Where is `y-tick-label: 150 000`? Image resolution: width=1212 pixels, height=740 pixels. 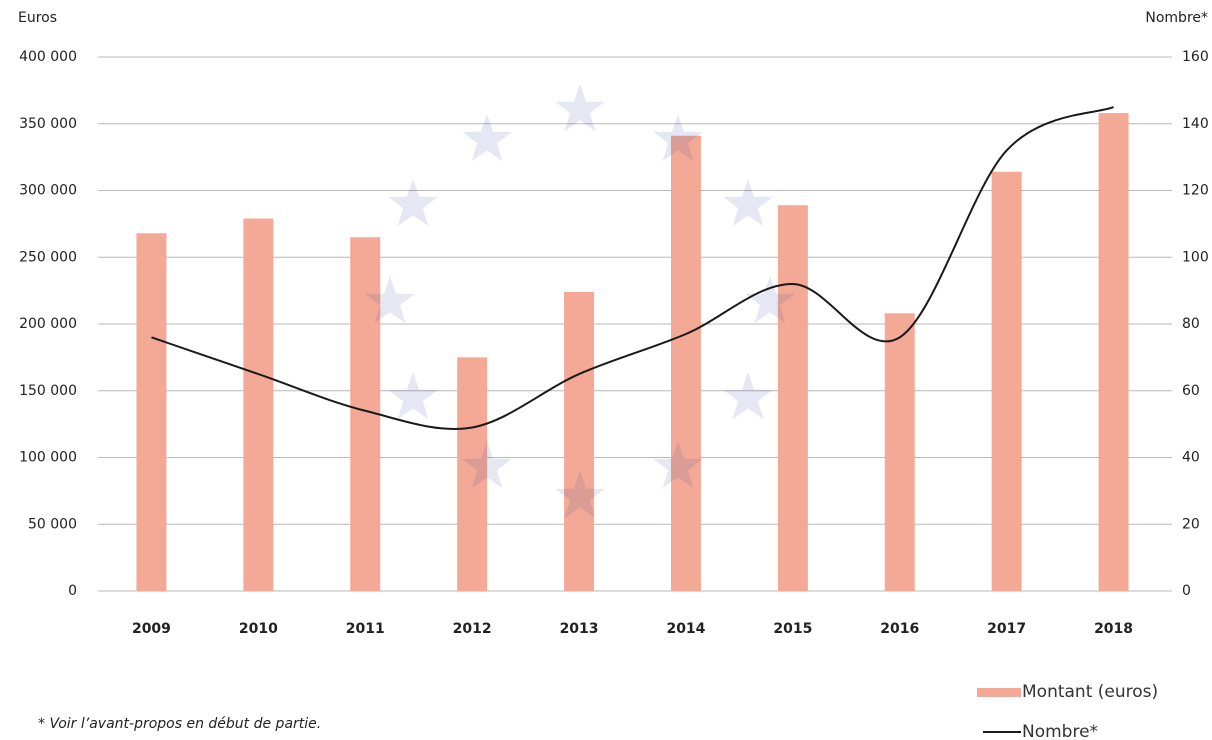
y-tick-label: 150 000 is located at coordinates (48, 391).